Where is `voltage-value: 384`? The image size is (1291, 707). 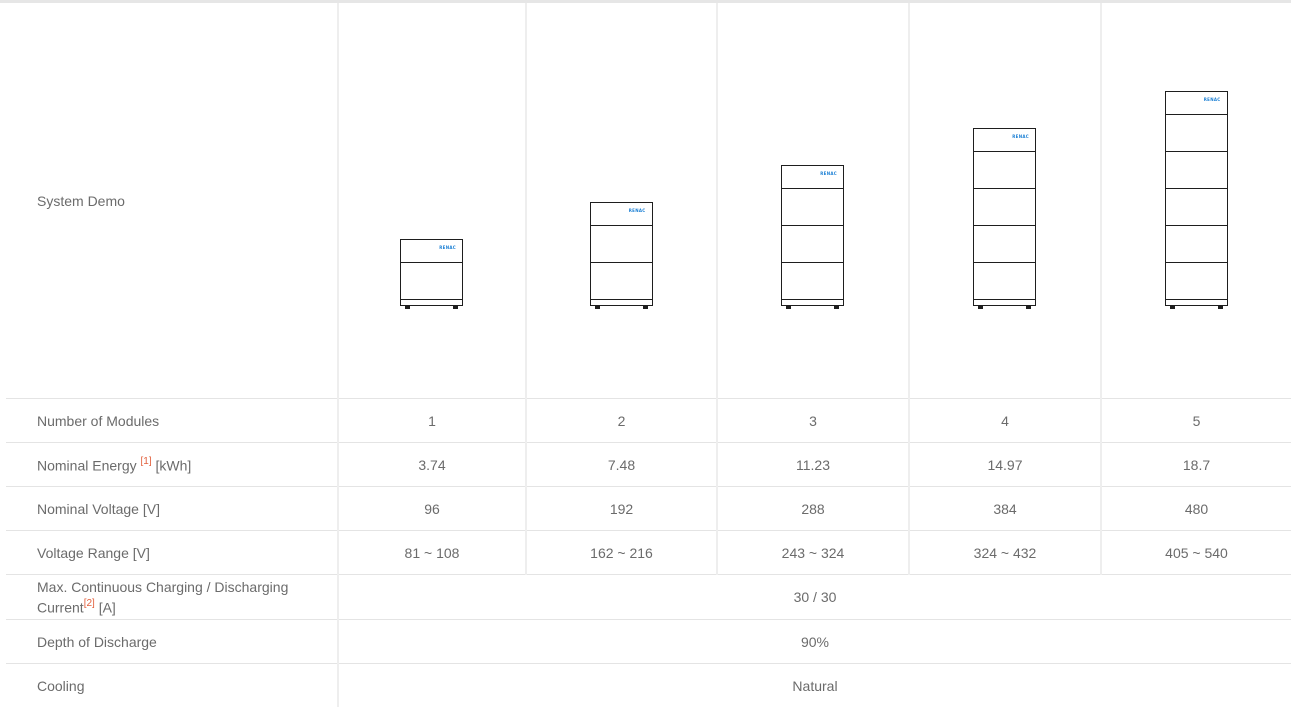 voltage-value: 384 is located at coordinates (1005, 509).